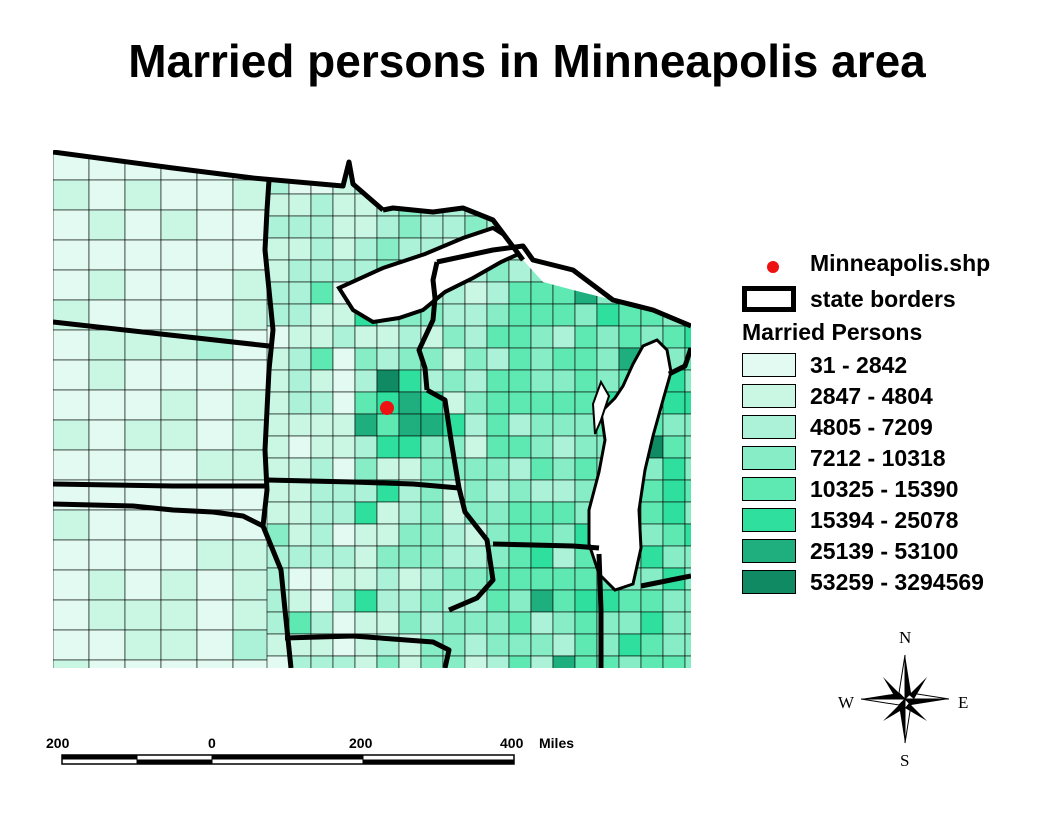 The width and height of the screenshot is (1054, 814). What do you see at coordinates (897, 581) in the screenshot?
I see `legend-class-label: 53259 - 3294569` at bounding box center [897, 581].